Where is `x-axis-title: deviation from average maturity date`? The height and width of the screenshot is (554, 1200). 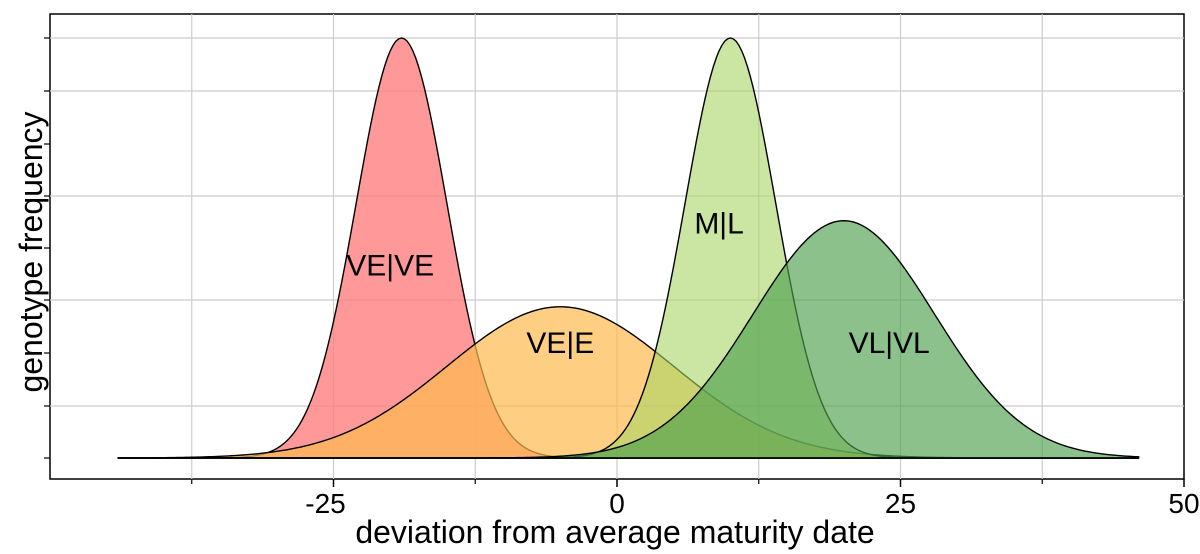 x-axis-title: deviation from average maturity date is located at coordinates (614, 532).